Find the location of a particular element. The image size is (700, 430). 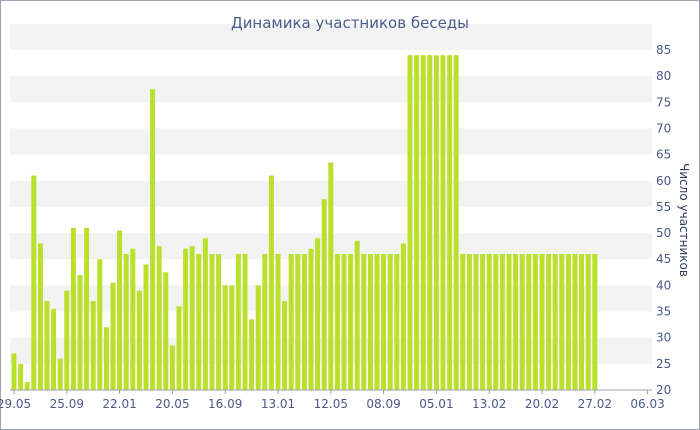

x-tick-label: 12.05 is located at coordinates (331, 404).